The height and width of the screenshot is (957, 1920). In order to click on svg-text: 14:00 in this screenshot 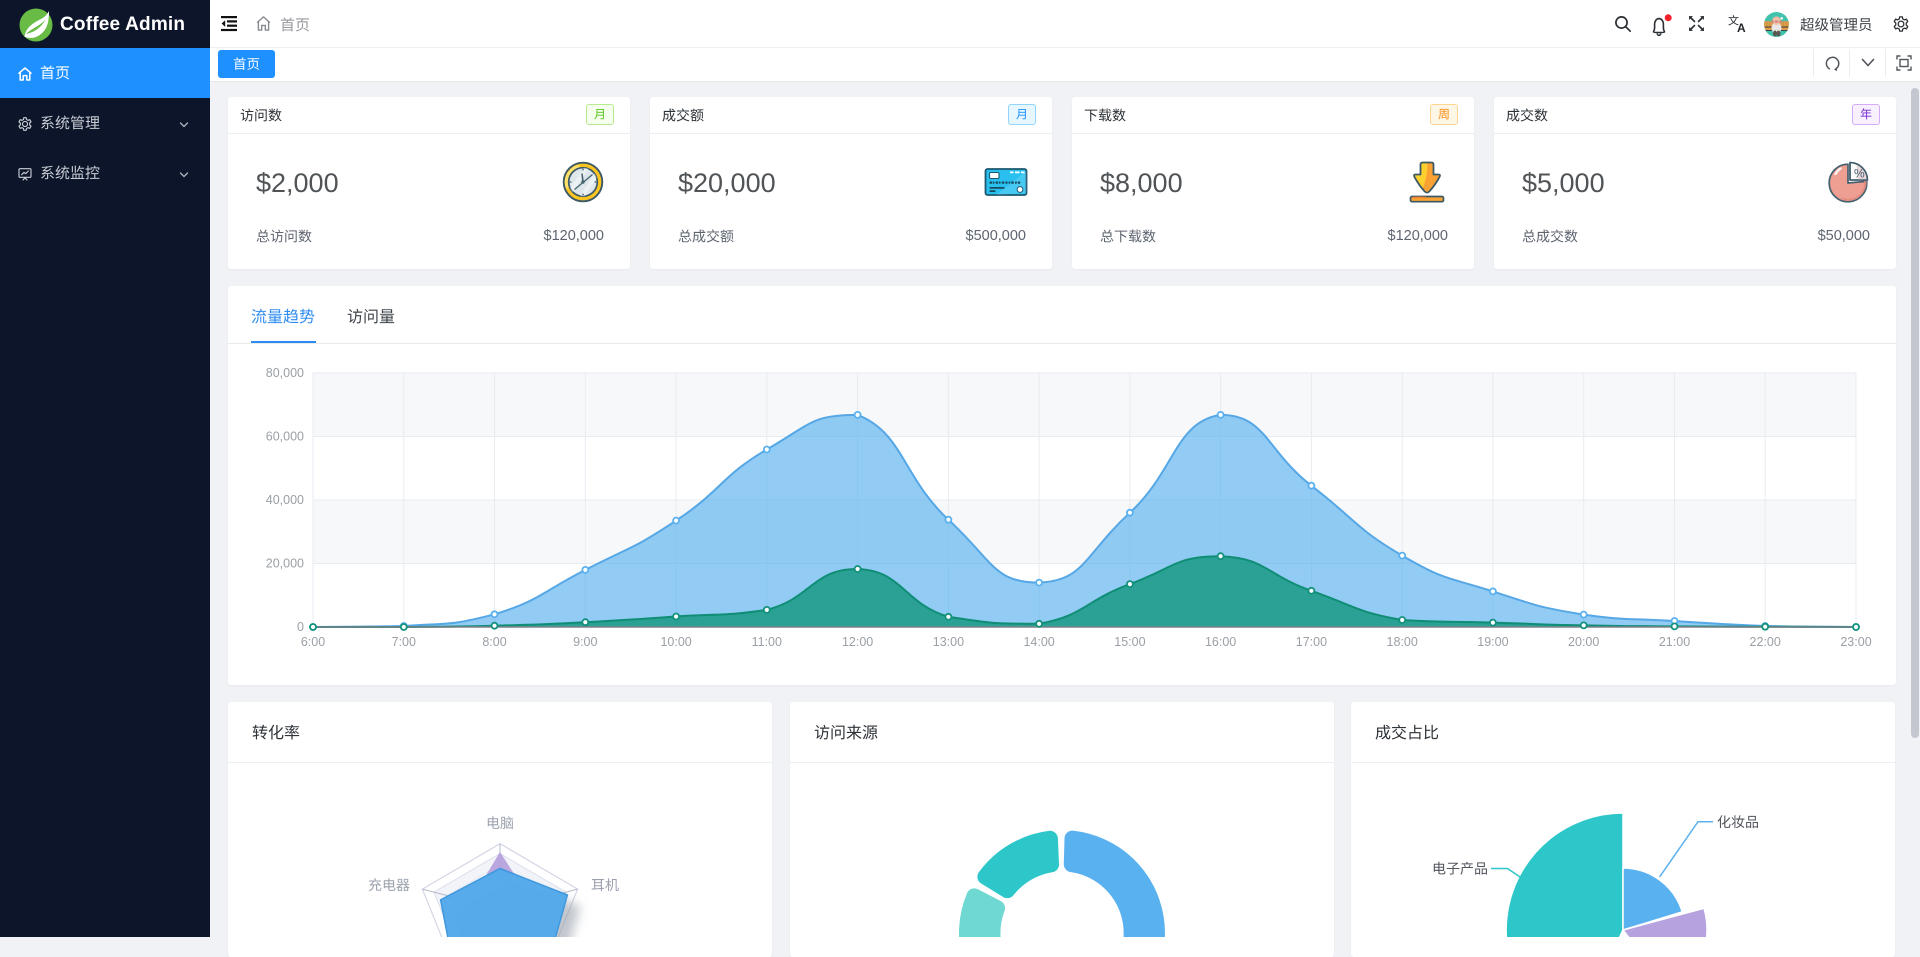, I will do `click(1038, 642)`.